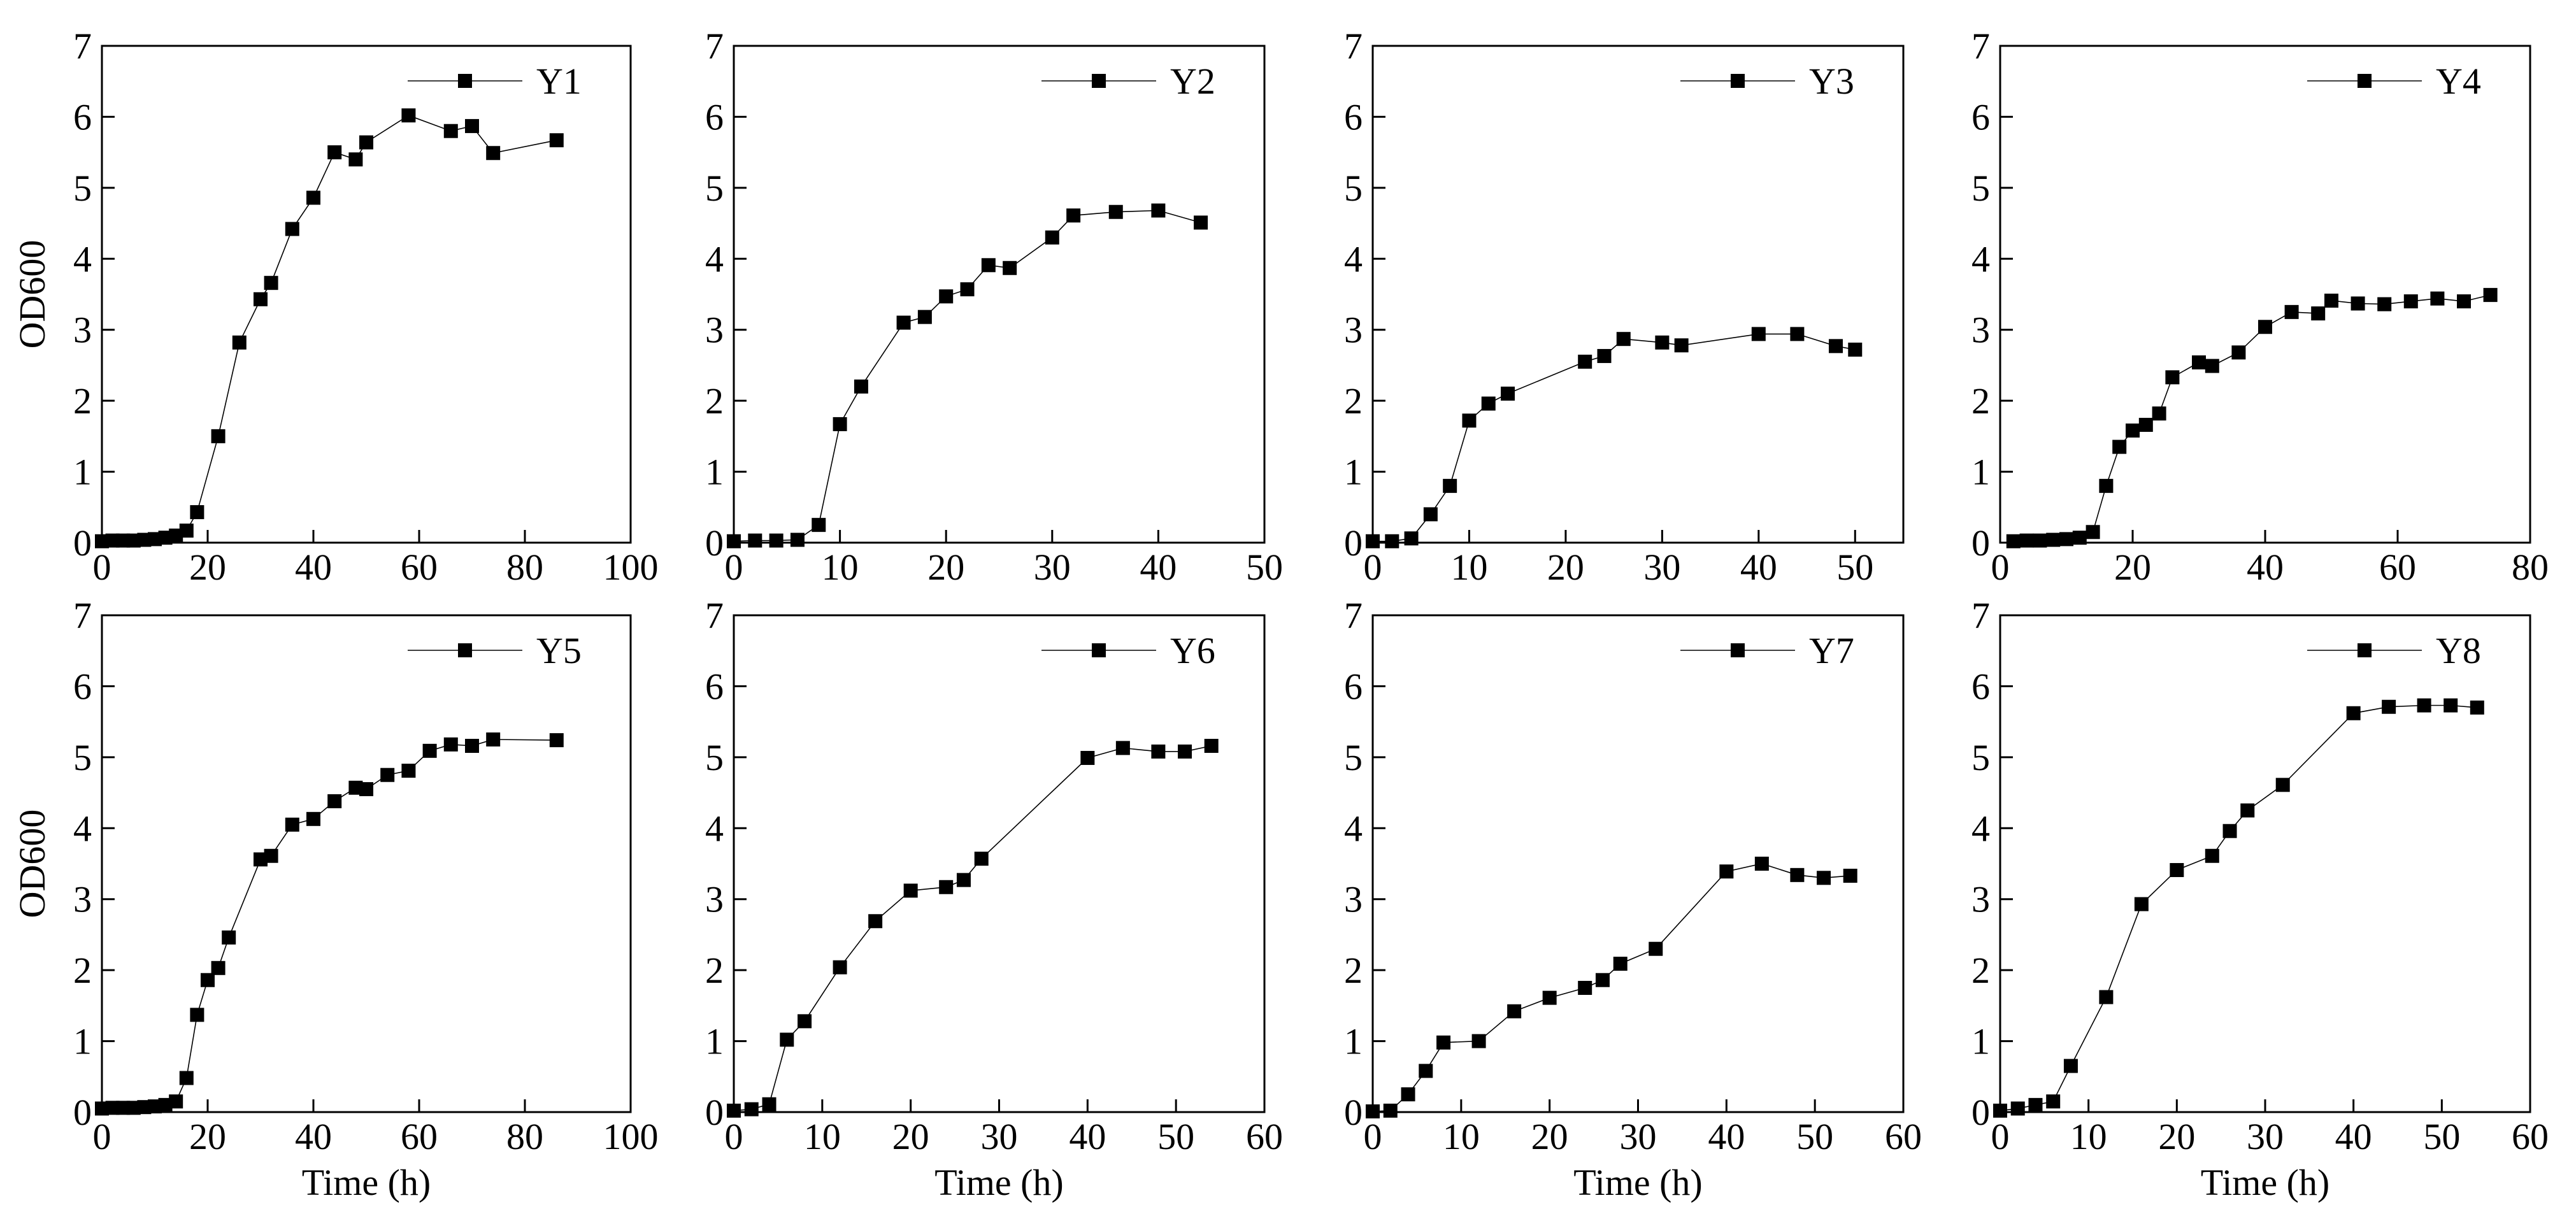 This screenshot has width=2576, height=1228. What do you see at coordinates (1855, 567) in the screenshot?
I see `x-tick-label: 50` at bounding box center [1855, 567].